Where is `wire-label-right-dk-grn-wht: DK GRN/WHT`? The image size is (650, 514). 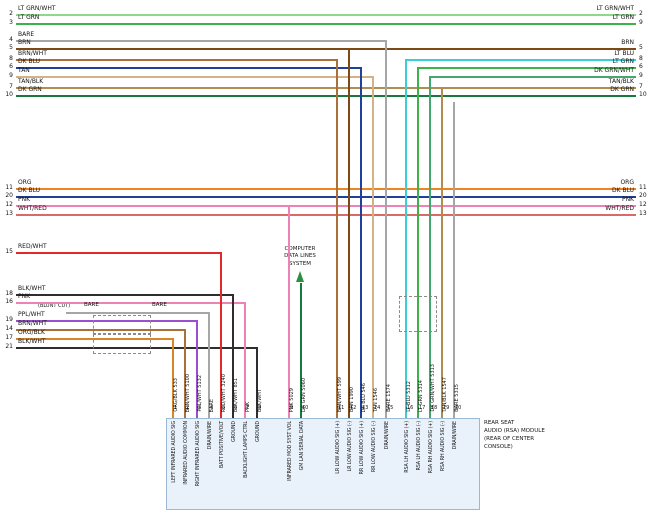
wire-label-right-dk-grn-wht: DK GRN/WHT is located at coordinates (614, 70).